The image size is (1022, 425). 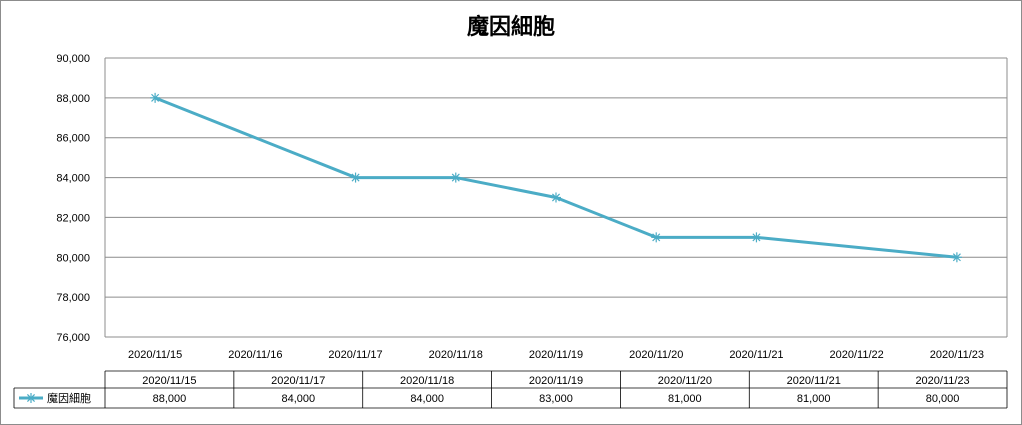 I want to click on legend-series-name: 魔因細胞, so click(x=69, y=398).